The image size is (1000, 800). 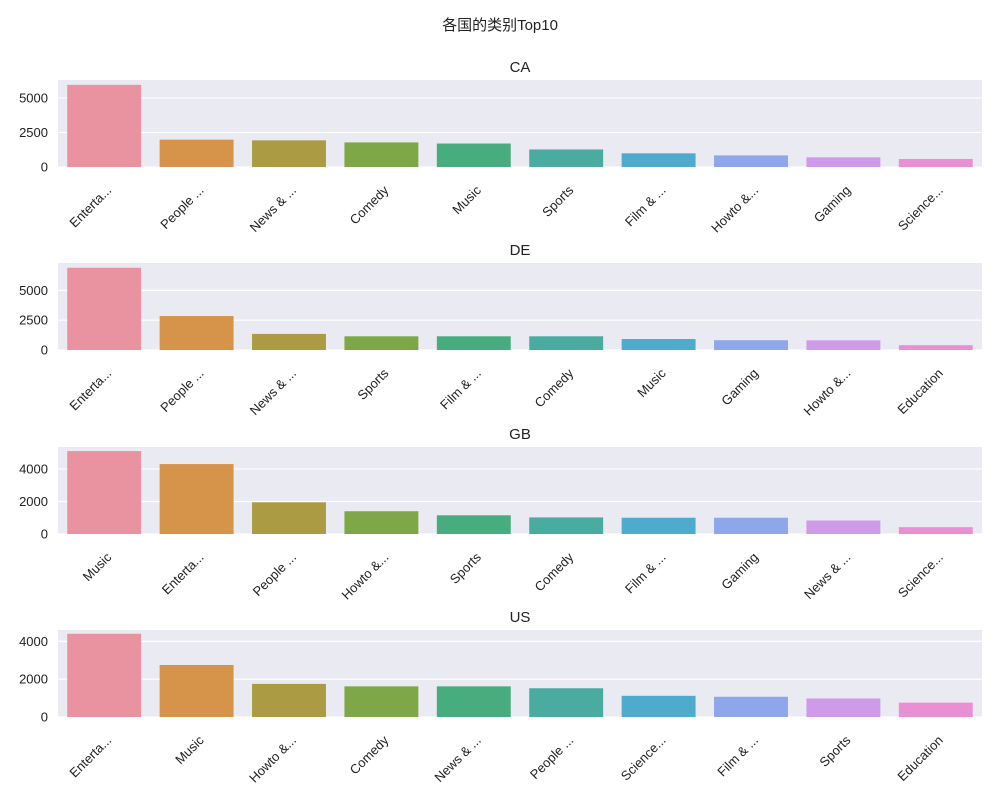 I want to click on chart-title: CA, so click(x=520, y=67).